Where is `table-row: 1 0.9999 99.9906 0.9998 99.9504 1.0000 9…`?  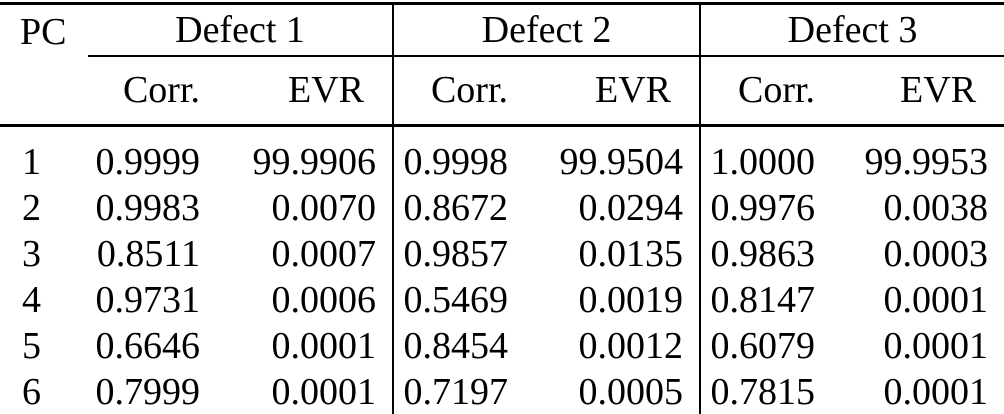
table-row: 1 0.9999 99.9906 0.9998 99.9504 1.0000 9… is located at coordinates (502, 155).